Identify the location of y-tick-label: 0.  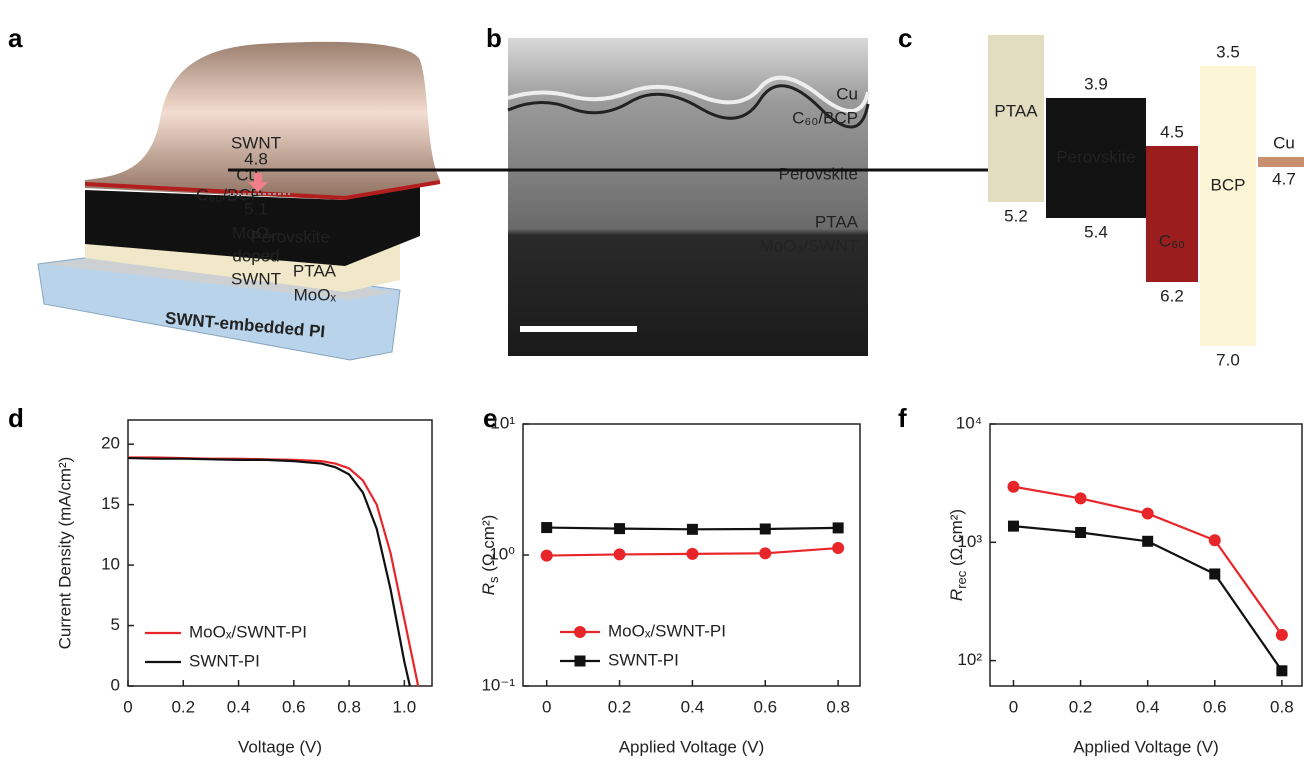
(115, 684).